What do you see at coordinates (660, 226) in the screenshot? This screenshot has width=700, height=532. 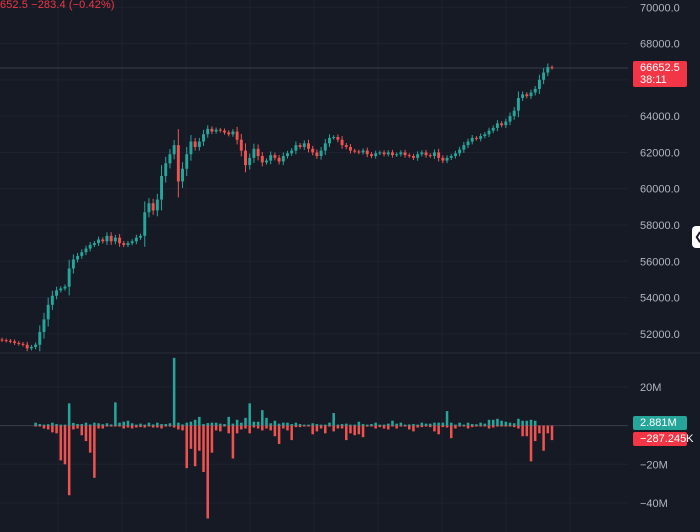 I see `price-tick-label: 58000.0` at bounding box center [660, 226].